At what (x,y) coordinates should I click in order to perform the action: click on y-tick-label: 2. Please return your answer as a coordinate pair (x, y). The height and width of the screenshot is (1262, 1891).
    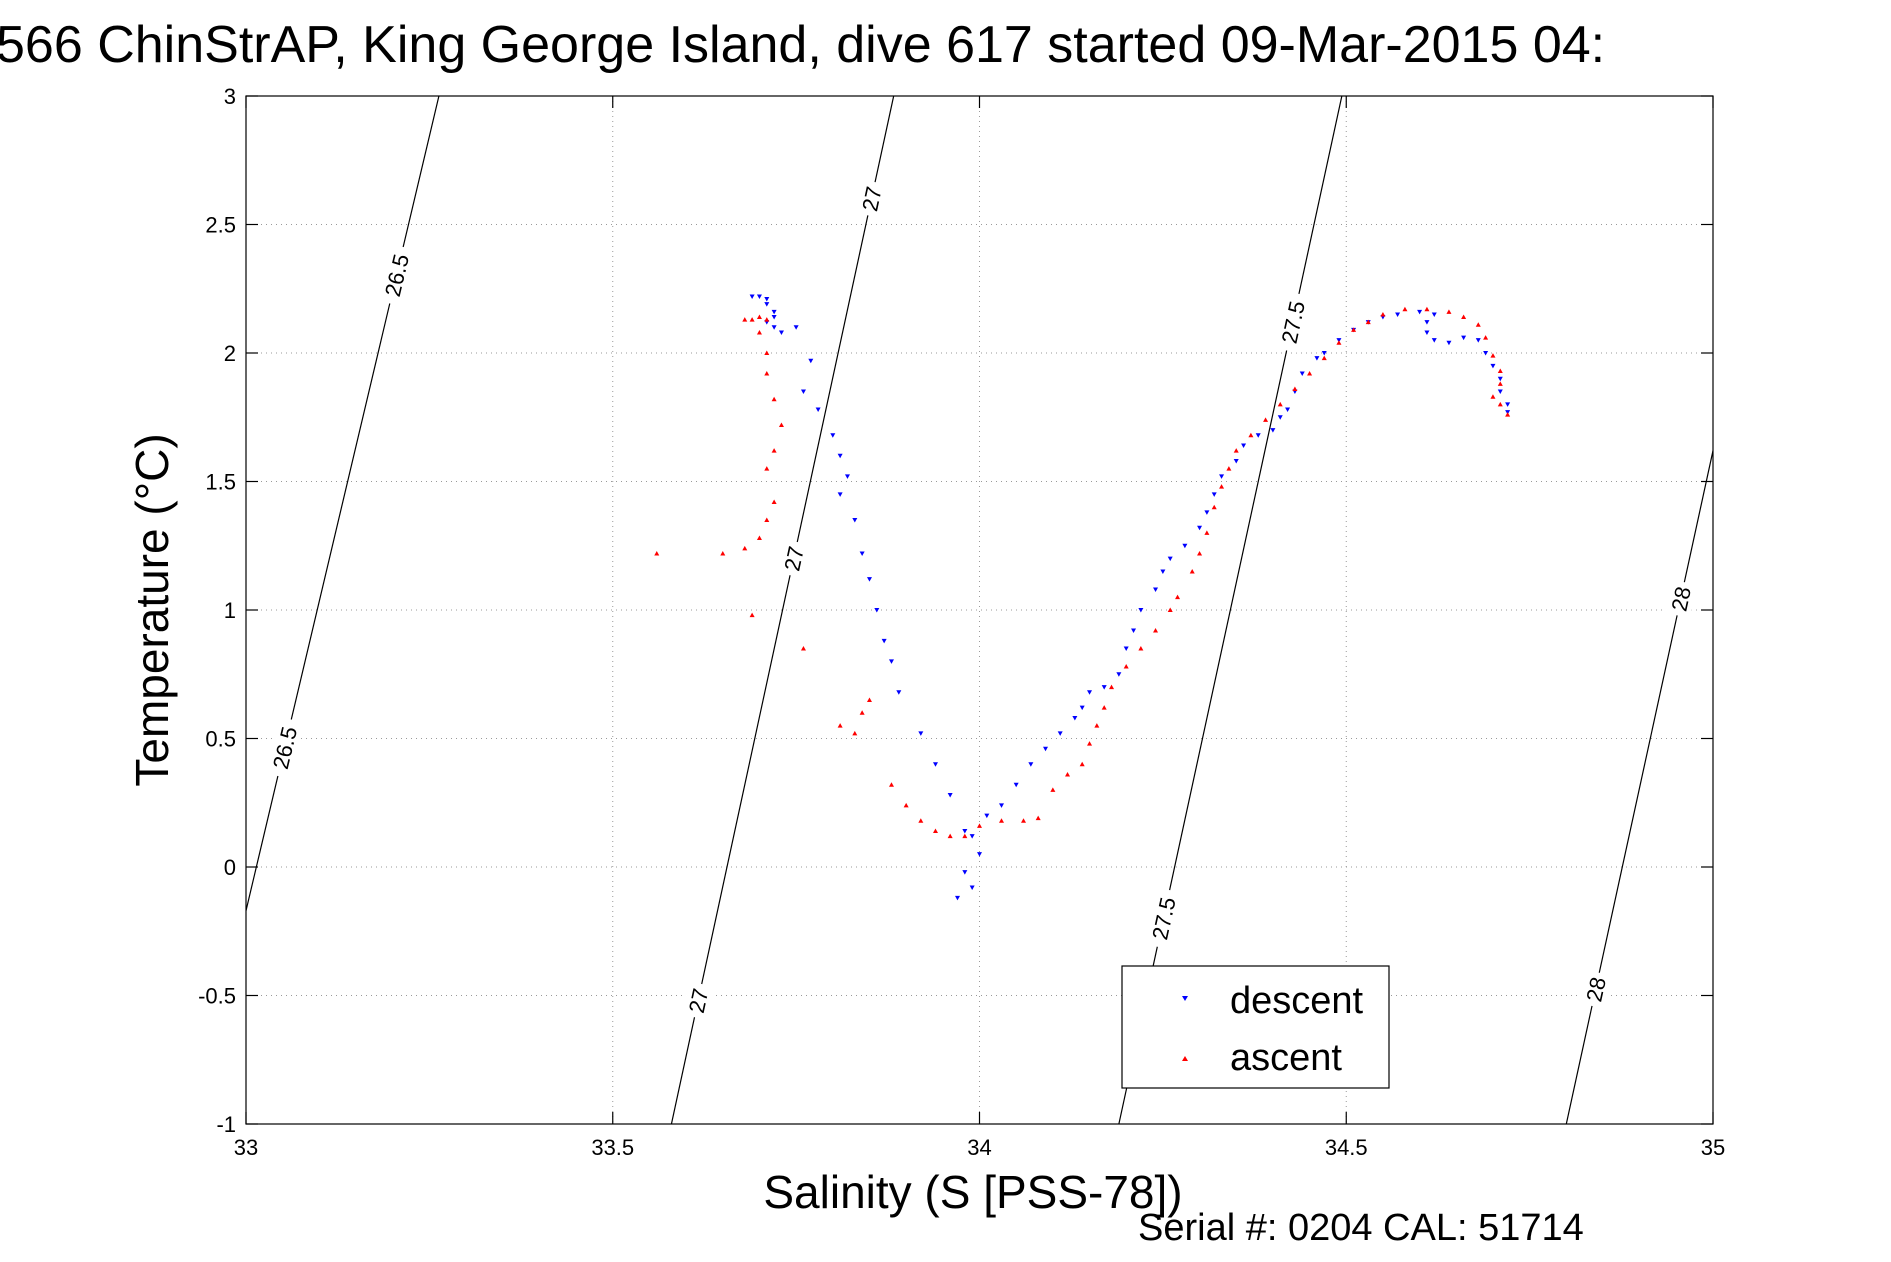
    Looking at the image, I should click on (230, 353).